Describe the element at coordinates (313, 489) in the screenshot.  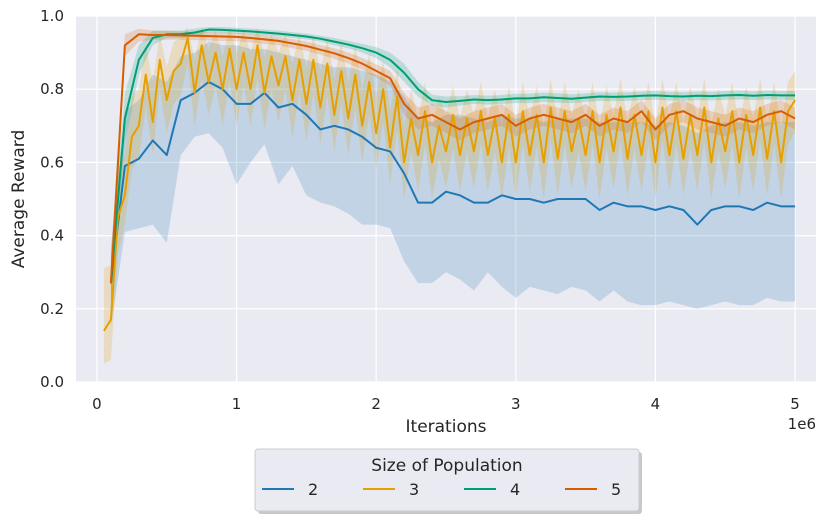
I see `legend-label-2: 2` at that location.